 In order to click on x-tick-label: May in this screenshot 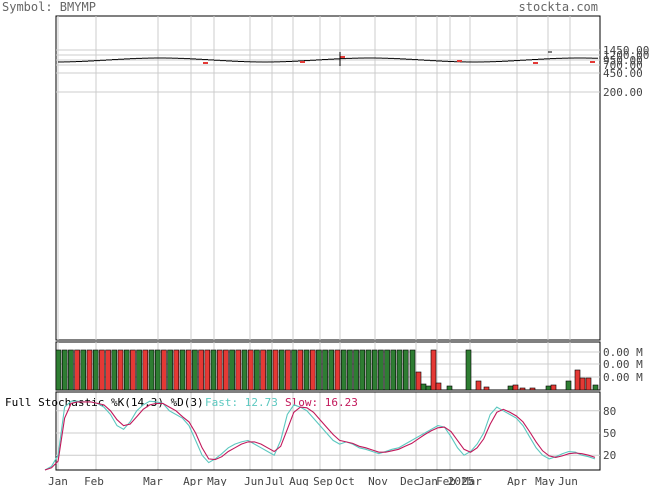, I will do `click(217, 480)`.